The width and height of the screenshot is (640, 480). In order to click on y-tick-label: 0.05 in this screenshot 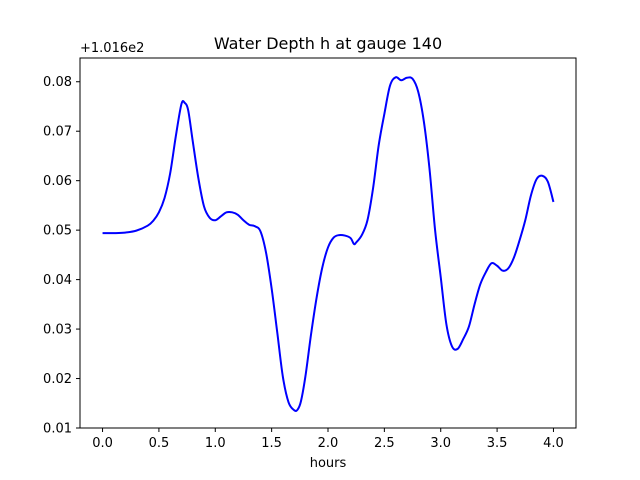, I will do `click(57, 231)`.